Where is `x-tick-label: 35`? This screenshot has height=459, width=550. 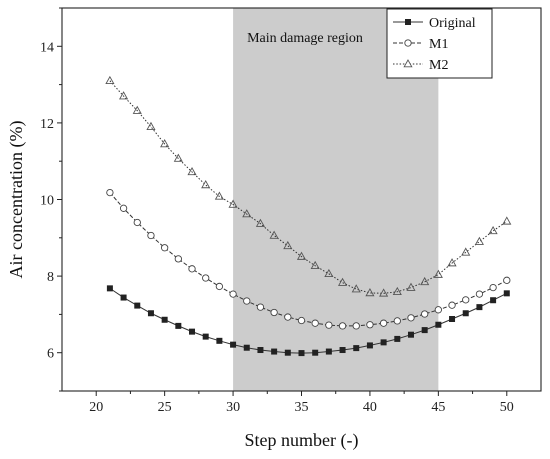
x-tick-label: 35 is located at coordinates (302, 407).